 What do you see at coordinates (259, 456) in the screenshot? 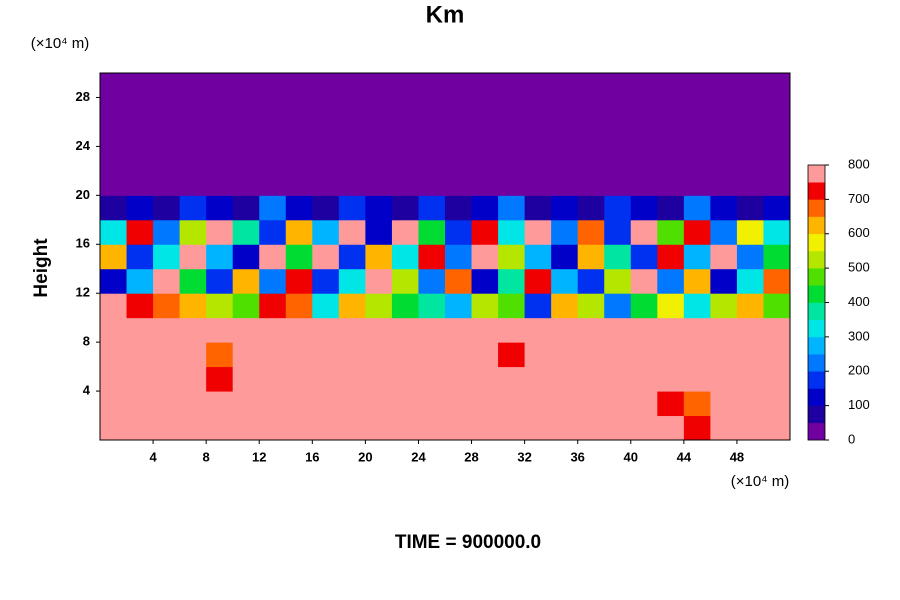
I see `x-tick-label: 12` at bounding box center [259, 456].